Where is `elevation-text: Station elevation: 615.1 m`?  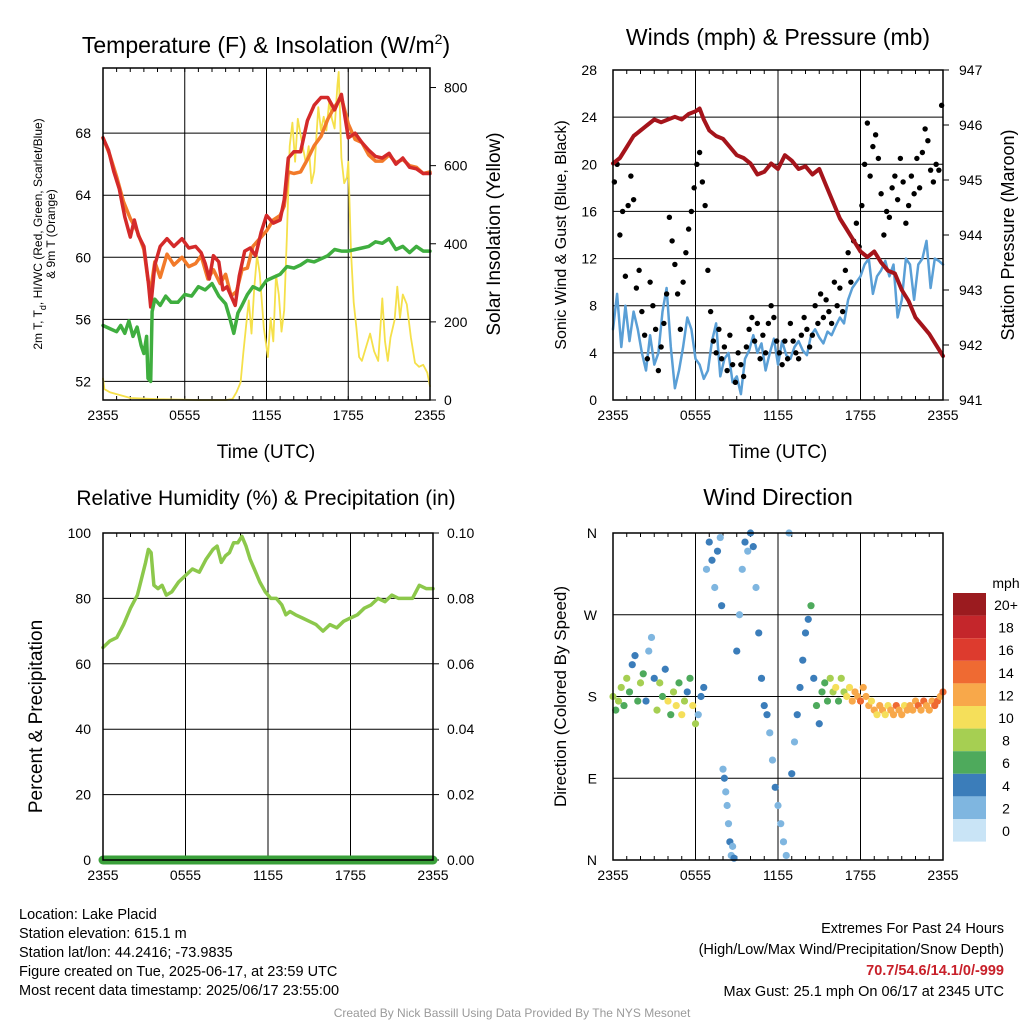
elevation-text: Station elevation: 615.1 m is located at coordinates (103, 934).